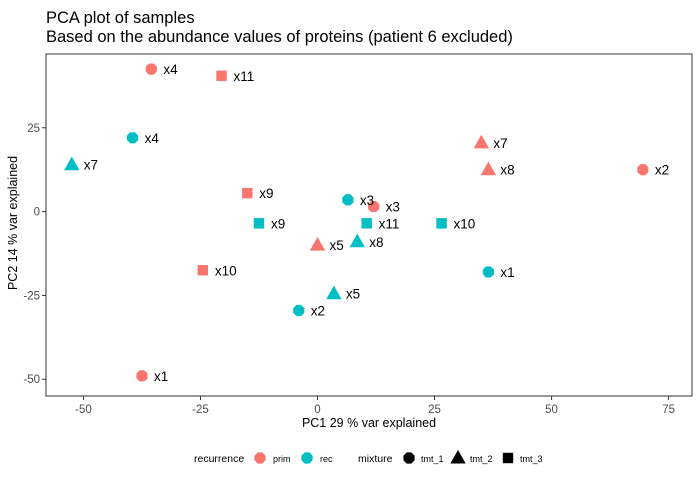 The image size is (700, 480). Describe the element at coordinates (37, 213) in the screenshot. I see `y-tick-label: 0` at that location.